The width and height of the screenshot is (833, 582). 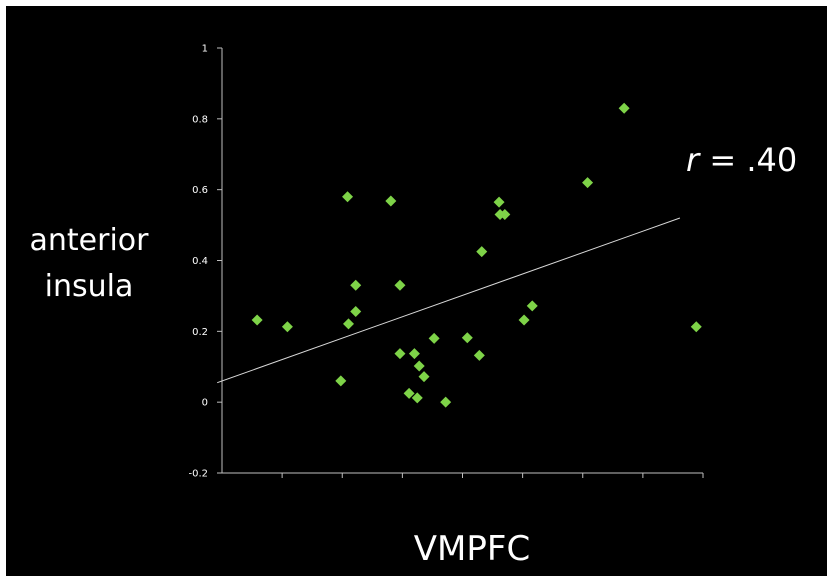 I want to click on x-ticks, so click(x=492, y=475).